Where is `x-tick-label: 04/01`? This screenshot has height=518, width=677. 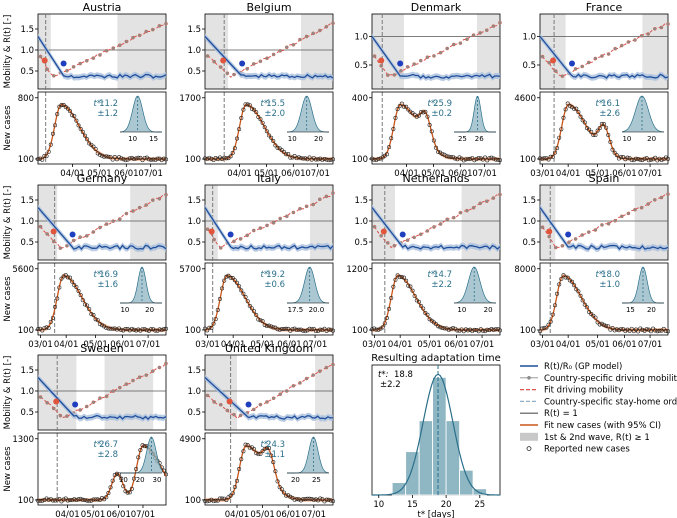 x-tick-label: 04/01 is located at coordinates (66, 345).